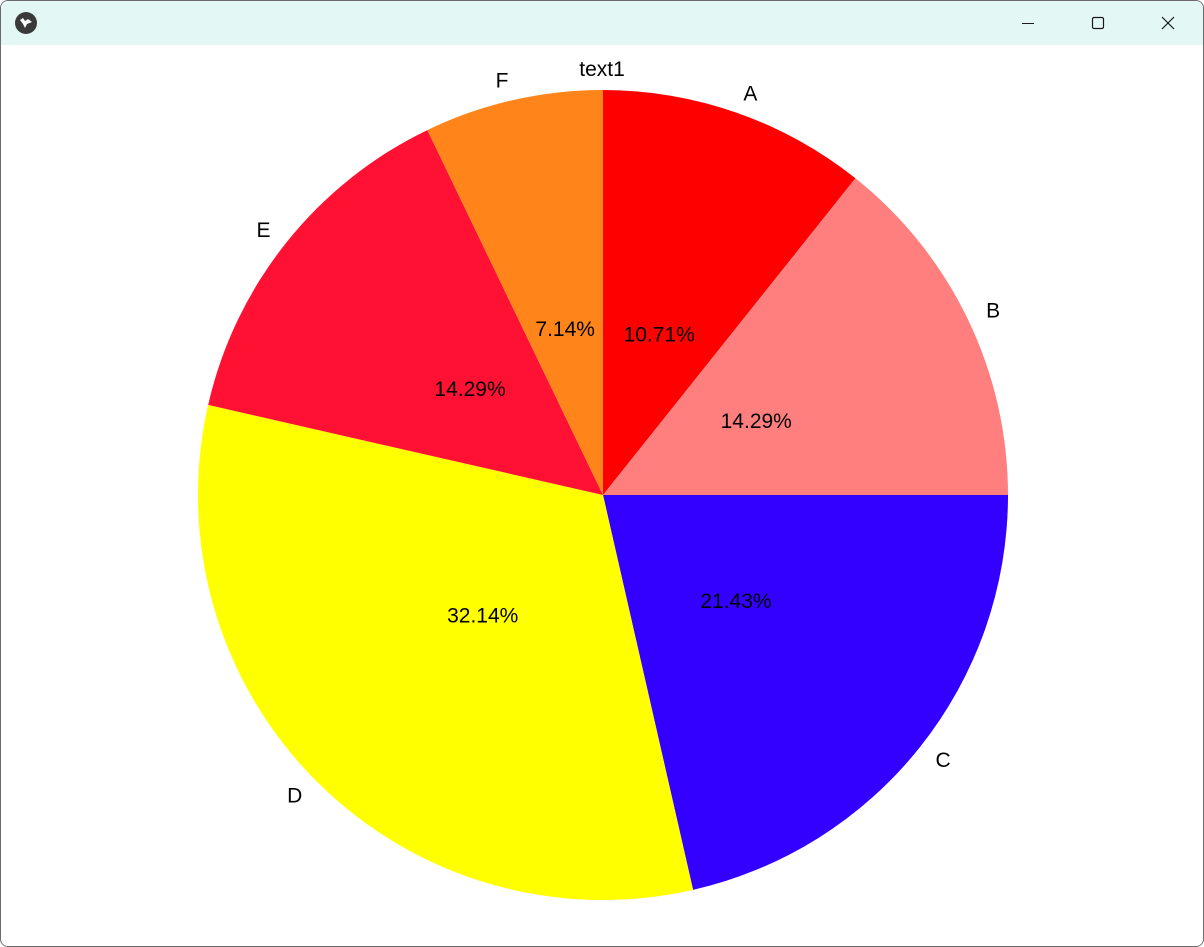  I want to click on maximize-icon, so click(1098, 23).